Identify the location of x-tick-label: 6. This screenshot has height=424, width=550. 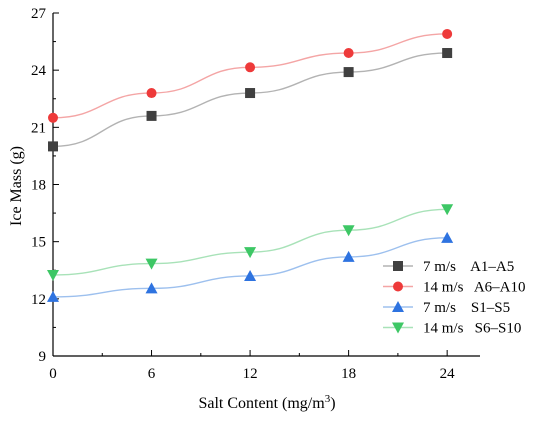
(152, 374).